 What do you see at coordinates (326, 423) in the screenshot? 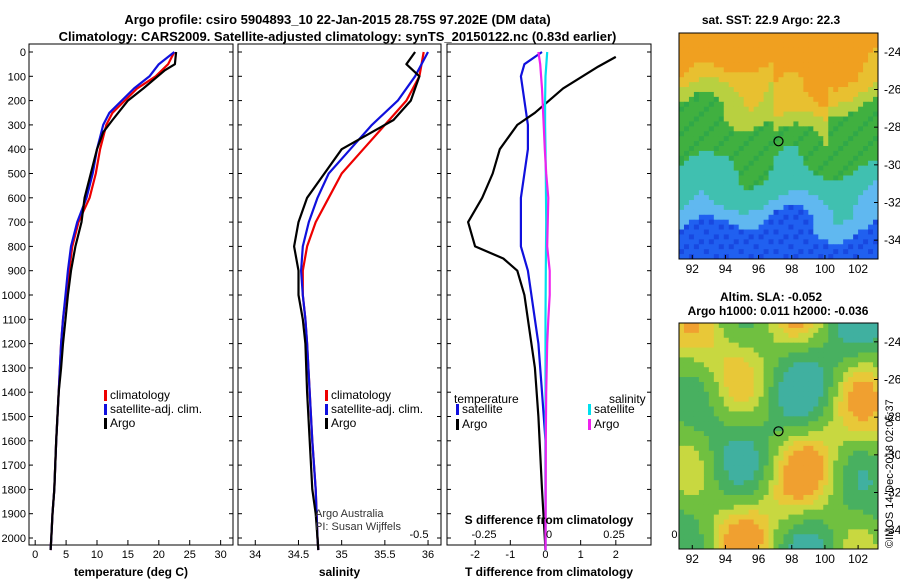
I see `legend-swatch` at bounding box center [326, 423].